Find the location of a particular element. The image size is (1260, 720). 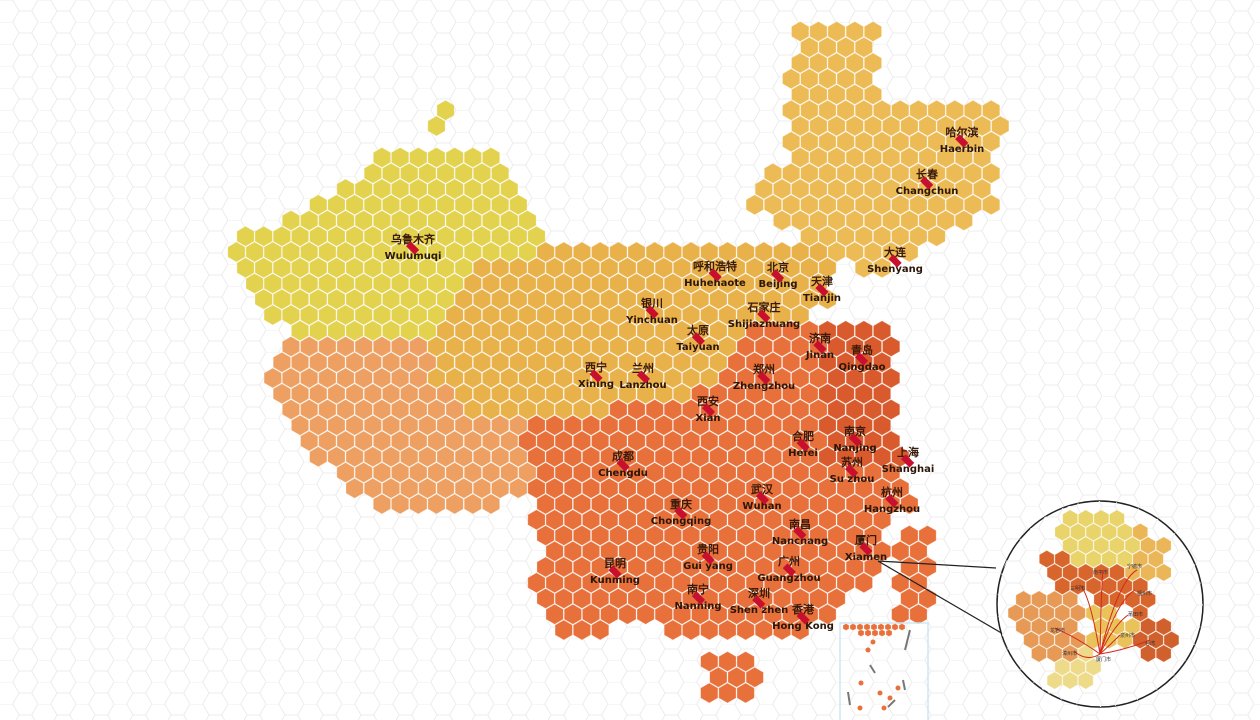

city-marker: 哈尔滨 Haerbin is located at coordinates (962, 141).